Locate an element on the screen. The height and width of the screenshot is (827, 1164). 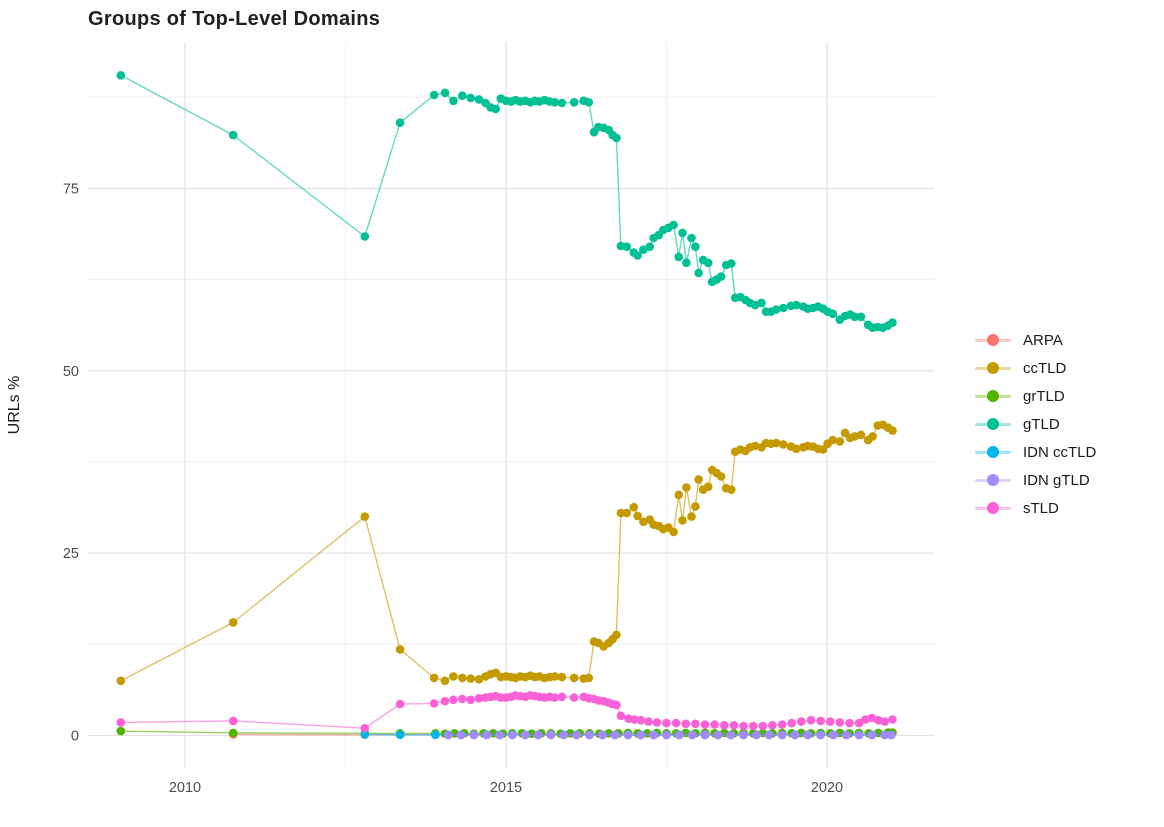
x-tick-label: 2015 is located at coordinates (506, 788).